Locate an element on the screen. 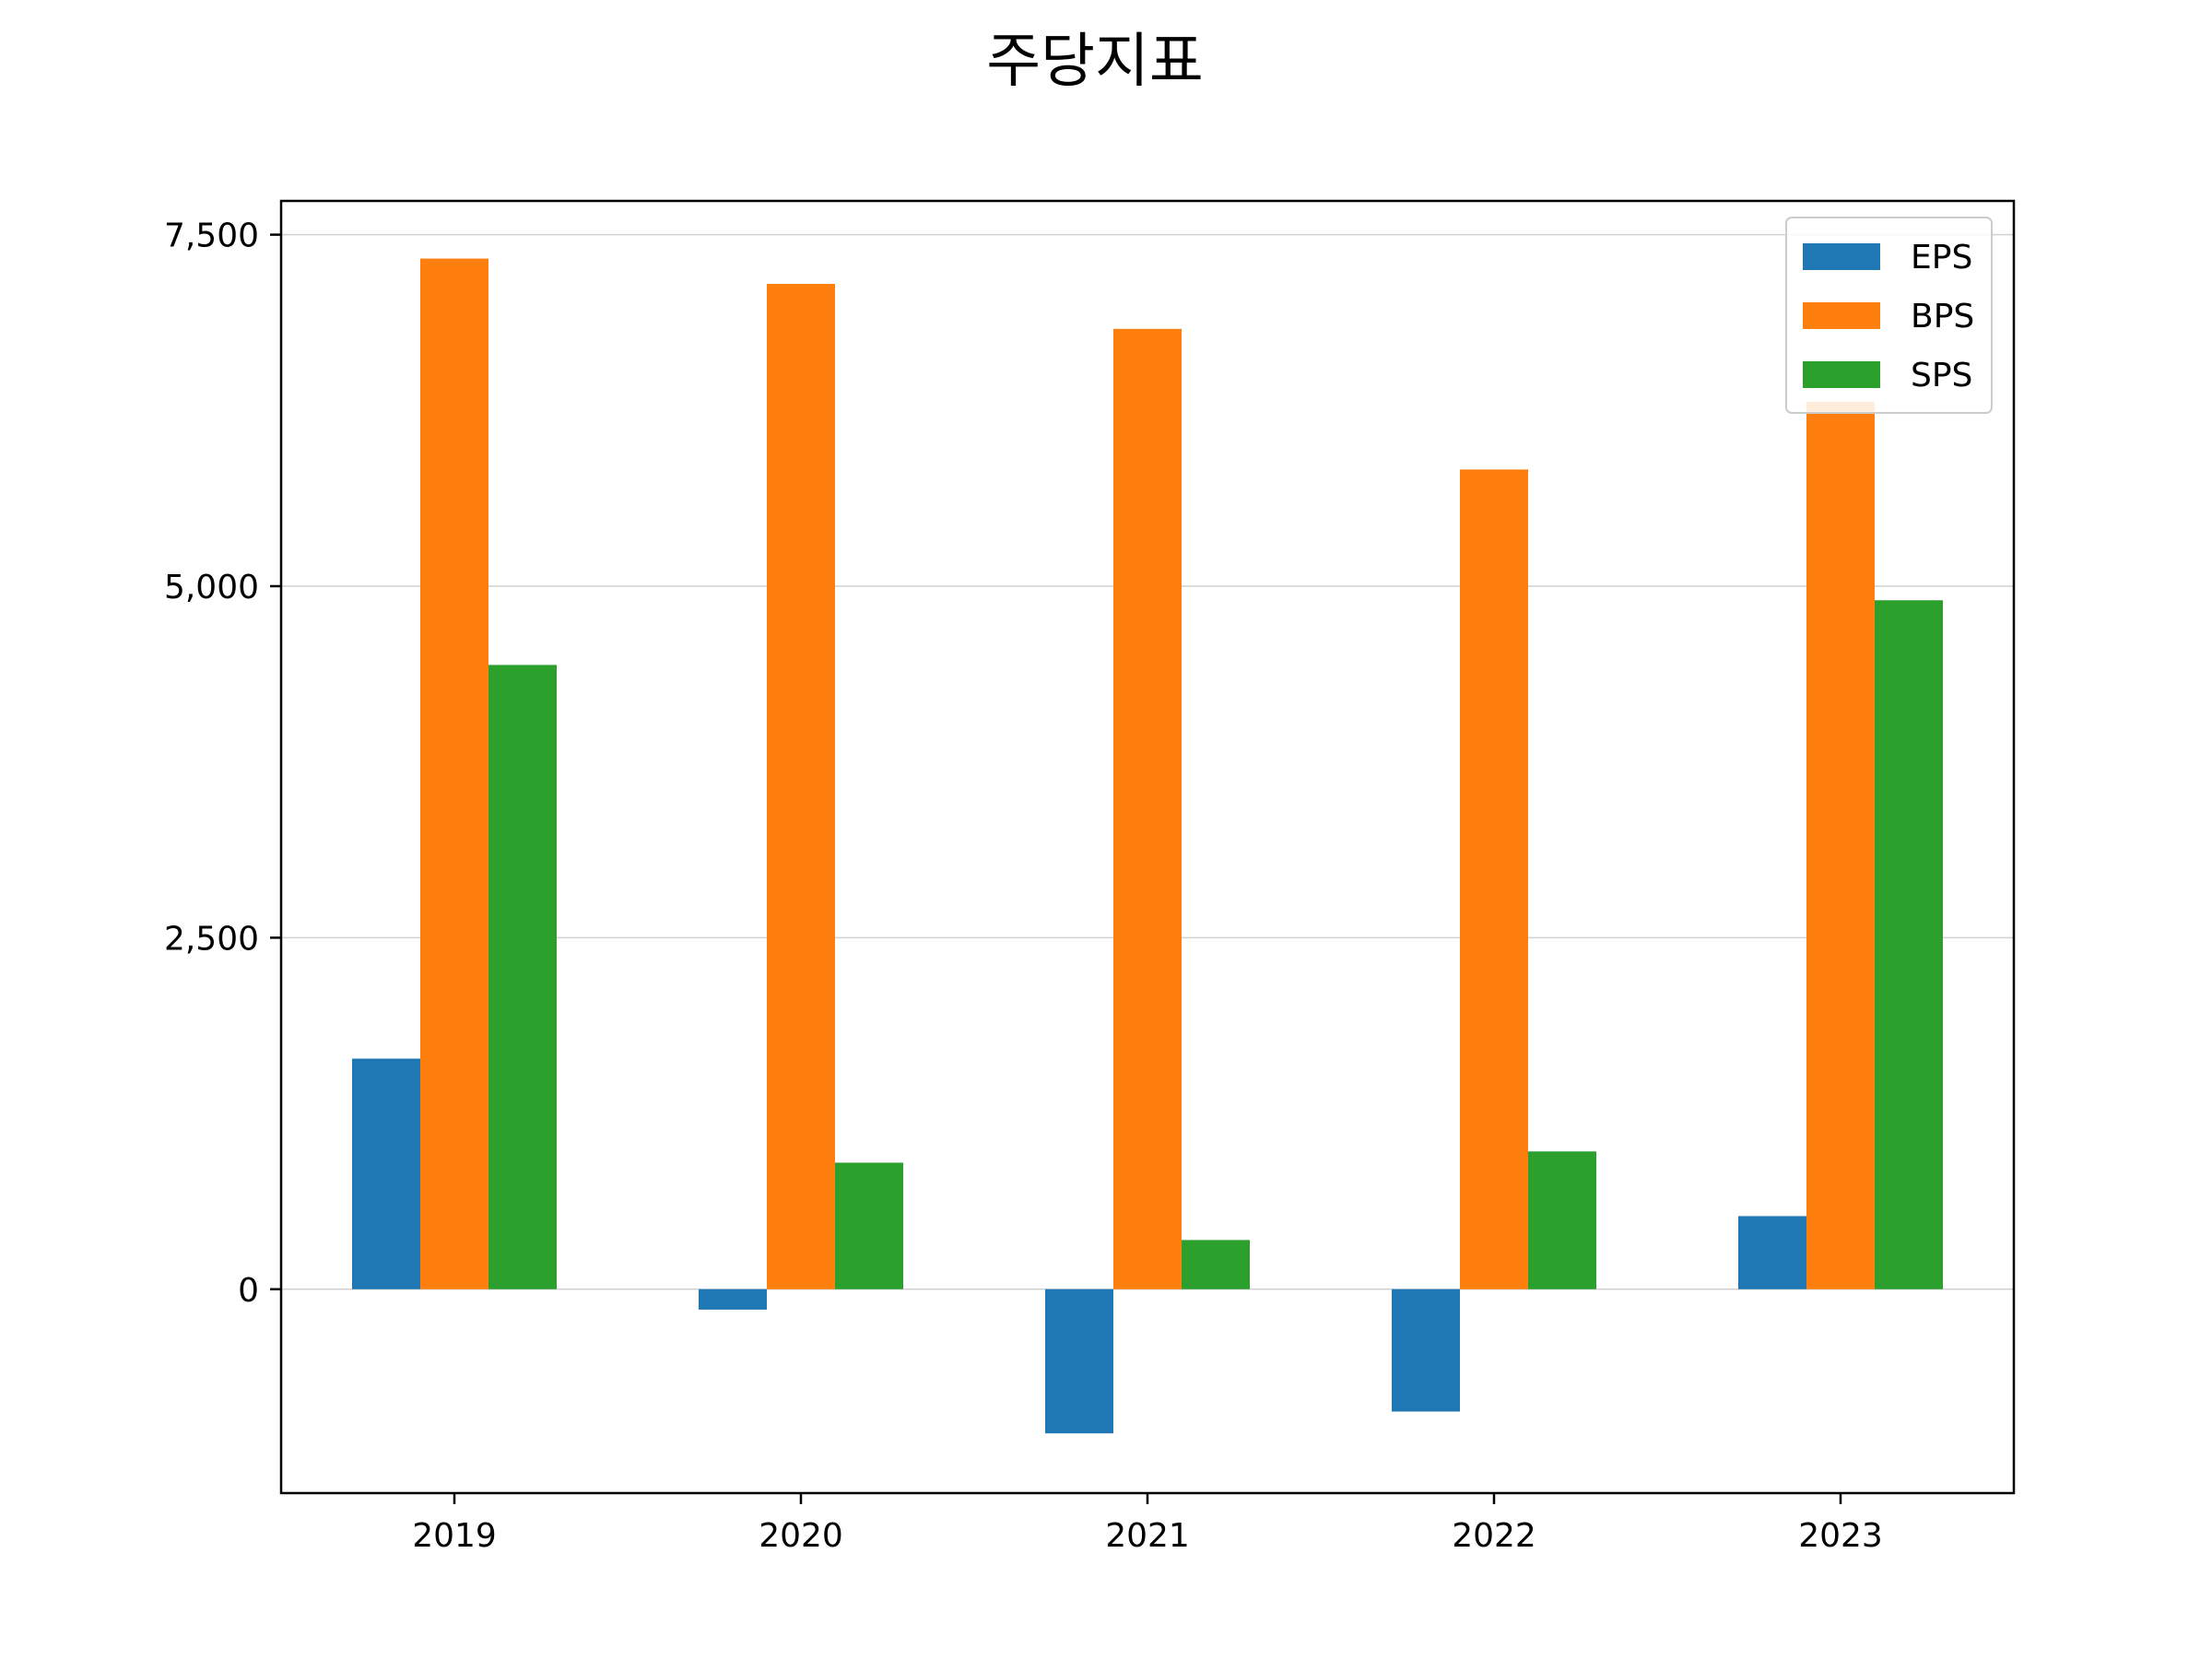 The height and width of the screenshot is (1659, 2212). legend-swatch-bps is located at coordinates (1841, 315).